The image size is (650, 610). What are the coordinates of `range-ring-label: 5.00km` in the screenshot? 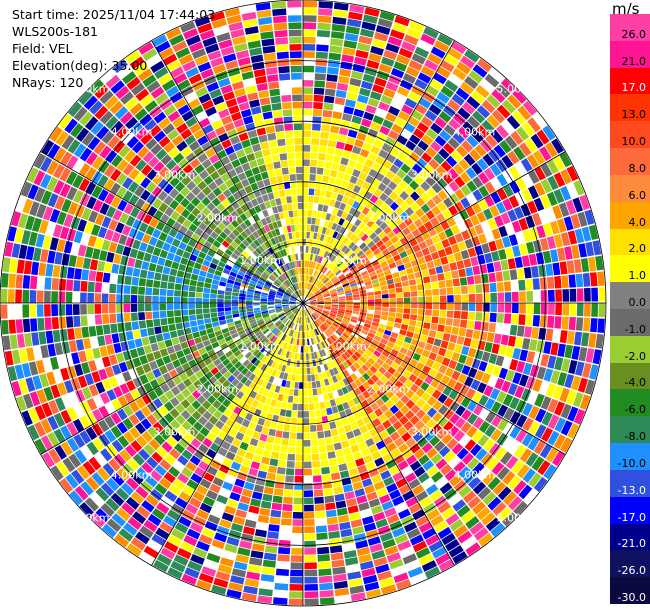 It's located at (518, 89).